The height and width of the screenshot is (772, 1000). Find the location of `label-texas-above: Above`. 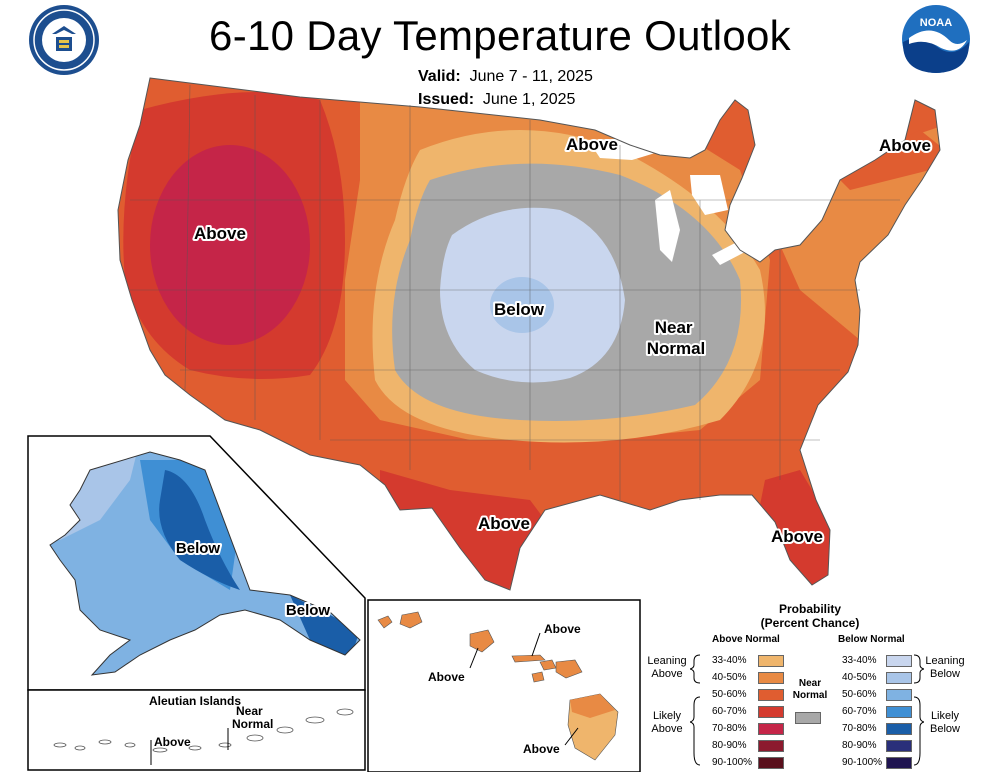

label-texas-above: Above is located at coordinates (504, 523).